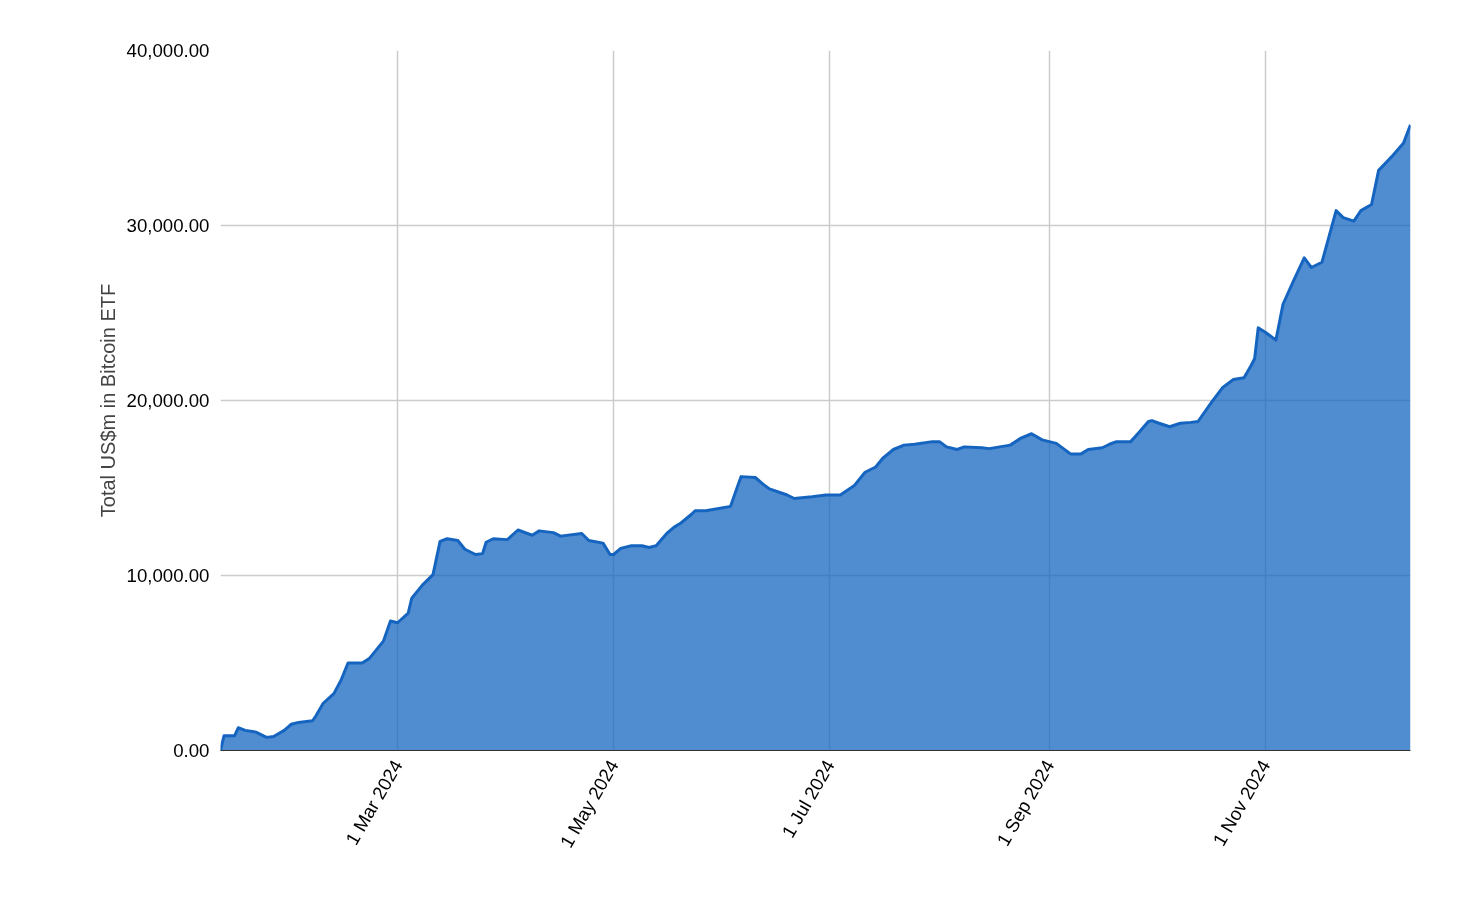  Describe the element at coordinates (168, 575) in the screenshot. I see `y-tick-label: 10,000.00` at that location.